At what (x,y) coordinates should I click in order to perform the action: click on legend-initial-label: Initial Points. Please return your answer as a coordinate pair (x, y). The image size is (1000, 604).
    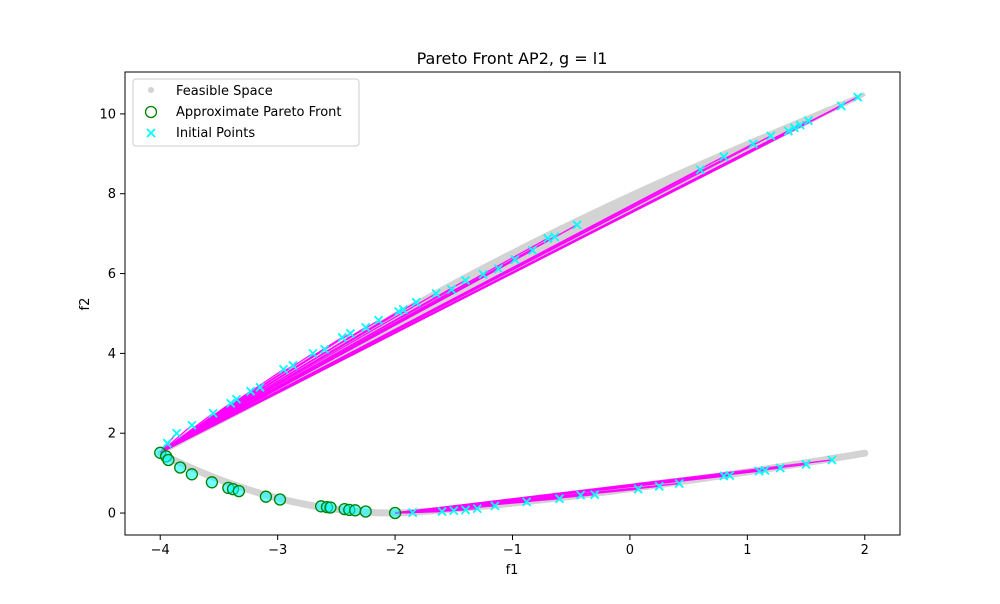
    Looking at the image, I should click on (215, 133).